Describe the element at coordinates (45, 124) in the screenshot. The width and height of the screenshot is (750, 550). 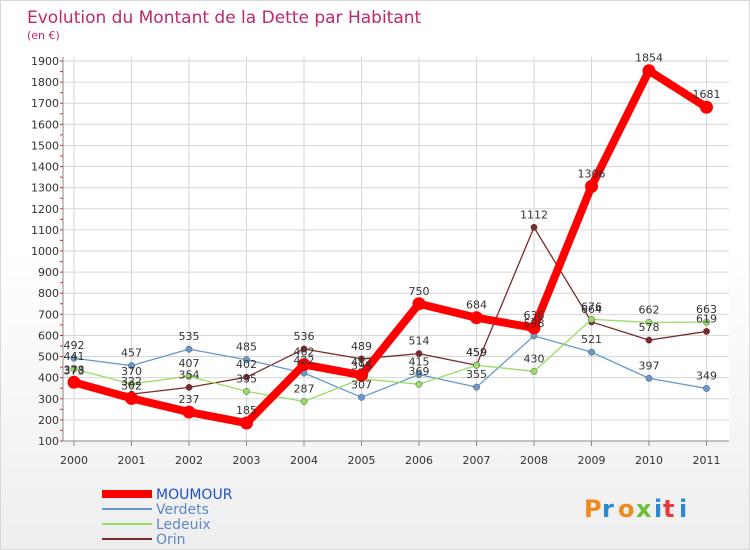
I see `y-tick-label: 1600` at that location.